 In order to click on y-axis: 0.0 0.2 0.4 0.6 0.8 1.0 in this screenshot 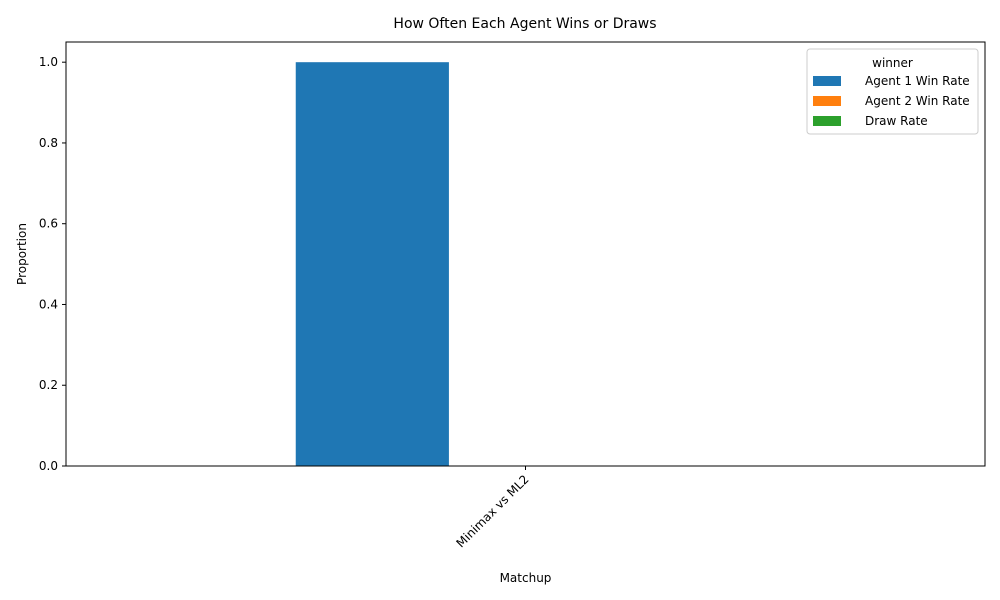, I will do `click(52, 264)`.